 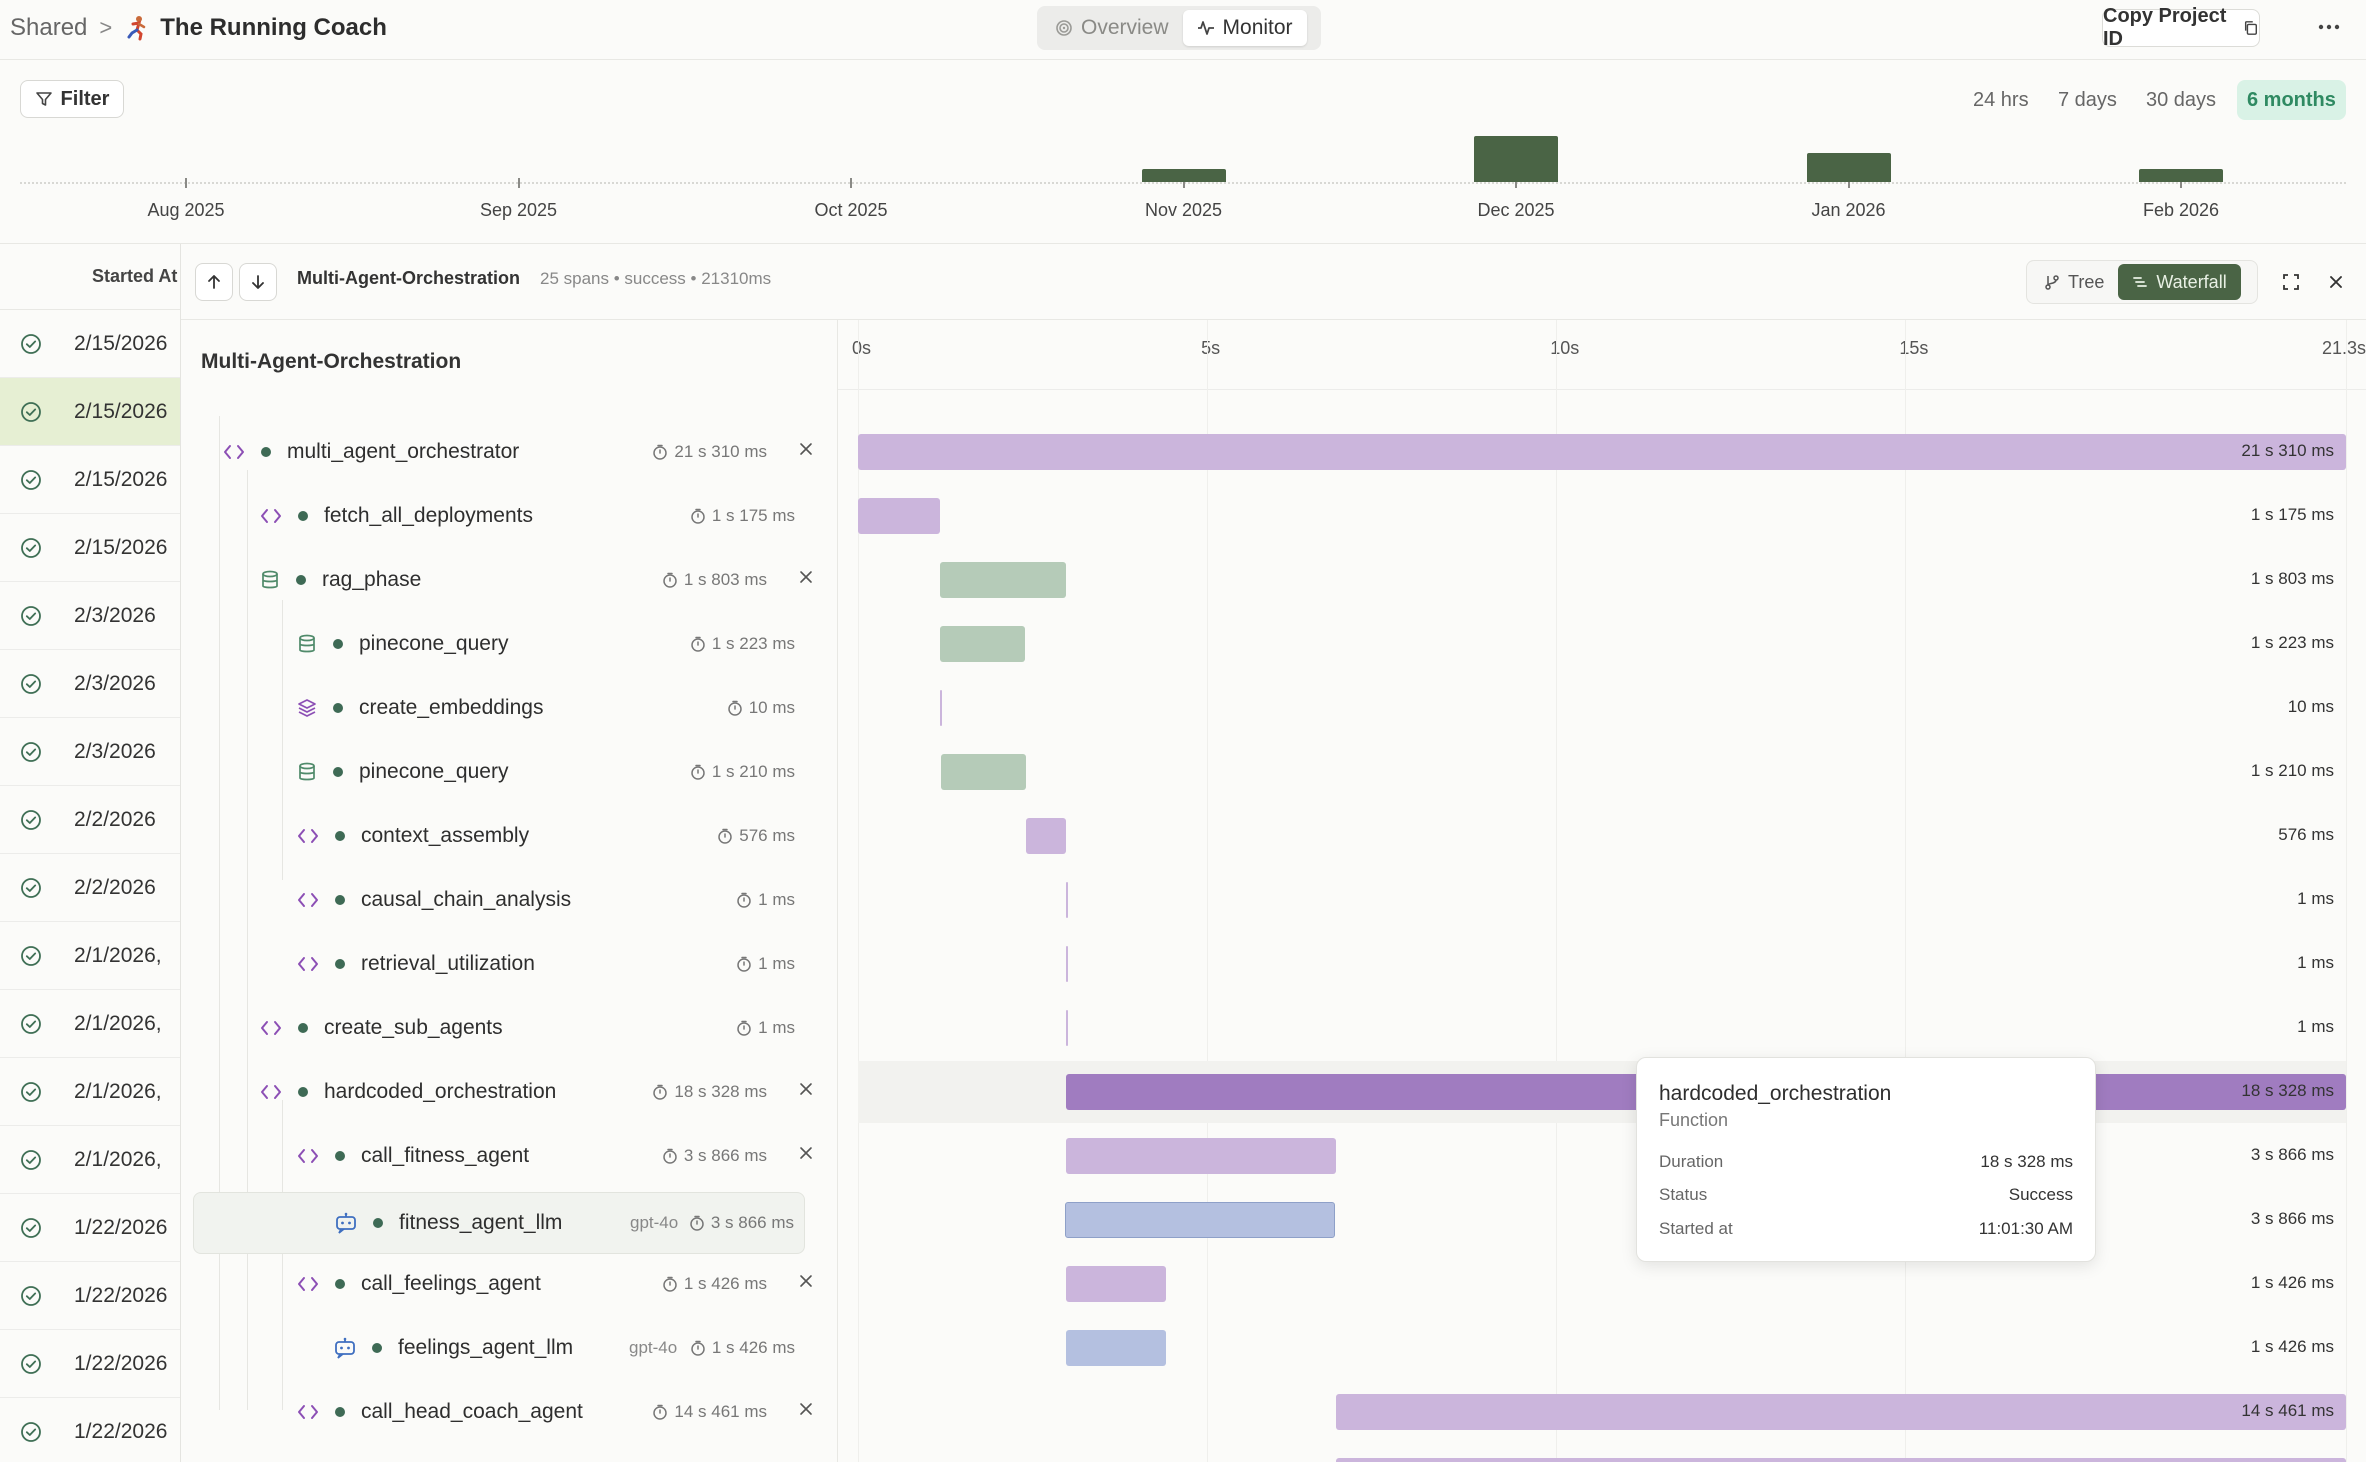 What do you see at coordinates (2287, 1410) in the screenshot?
I see `waterfall-span-duration: 14 s 461 ms` at bounding box center [2287, 1410].